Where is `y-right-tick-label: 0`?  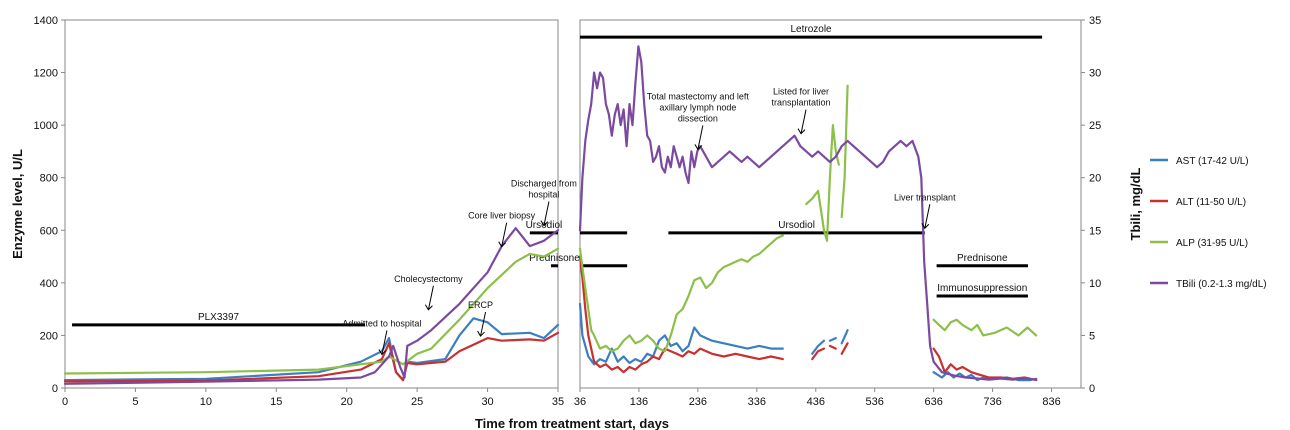
y-right-tick-label: 0 is located at coordinates (1092, 389).